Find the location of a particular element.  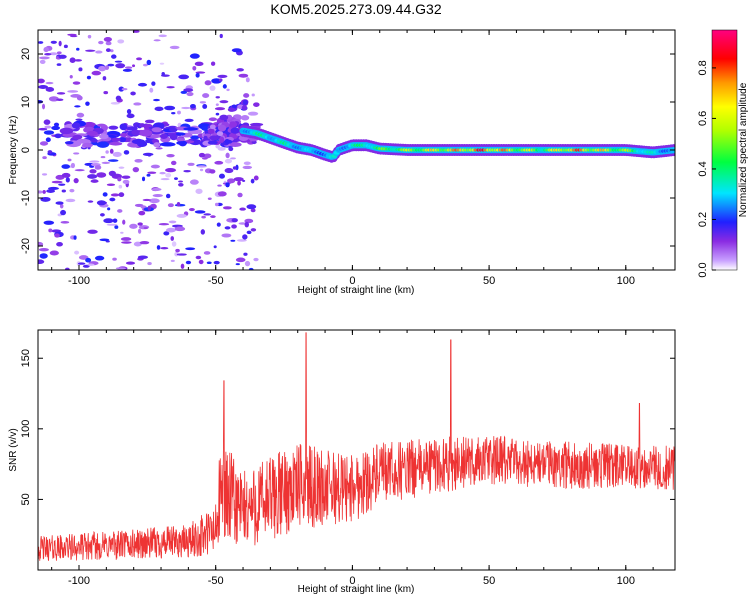

x-tick-label: 50 is located at coordinates (489, 581).